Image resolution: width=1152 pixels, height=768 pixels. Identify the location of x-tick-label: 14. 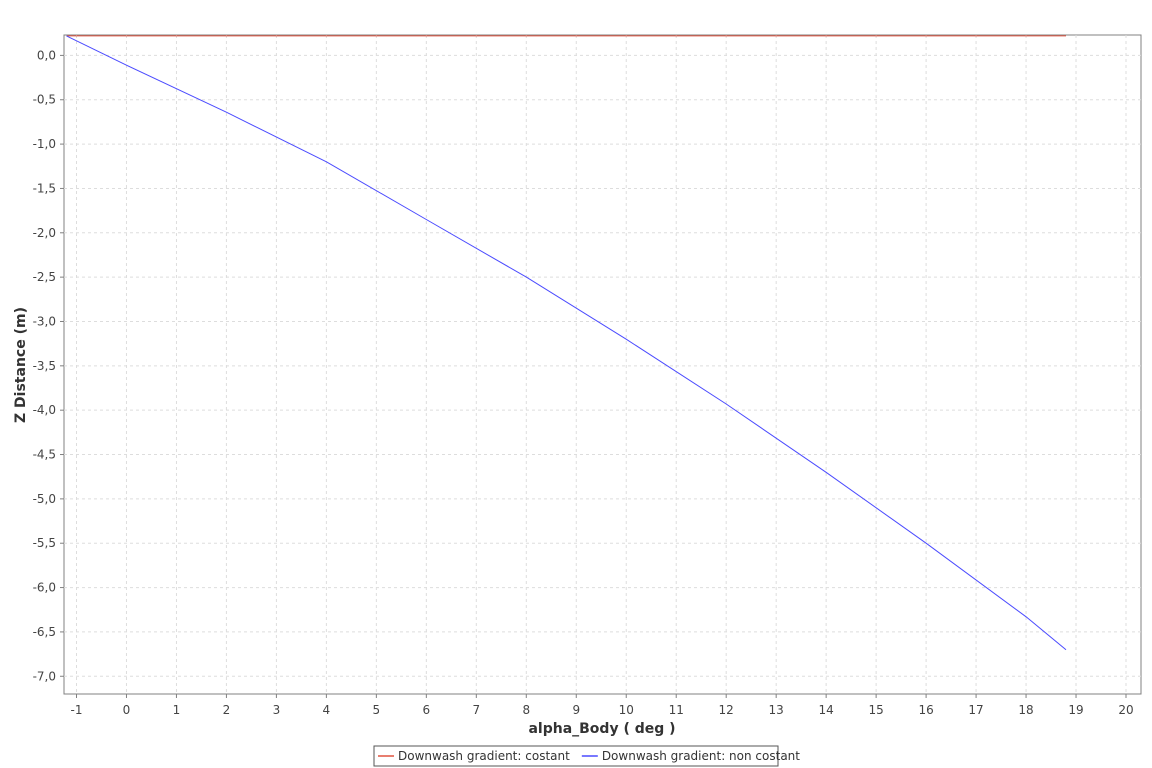
(826, 710).